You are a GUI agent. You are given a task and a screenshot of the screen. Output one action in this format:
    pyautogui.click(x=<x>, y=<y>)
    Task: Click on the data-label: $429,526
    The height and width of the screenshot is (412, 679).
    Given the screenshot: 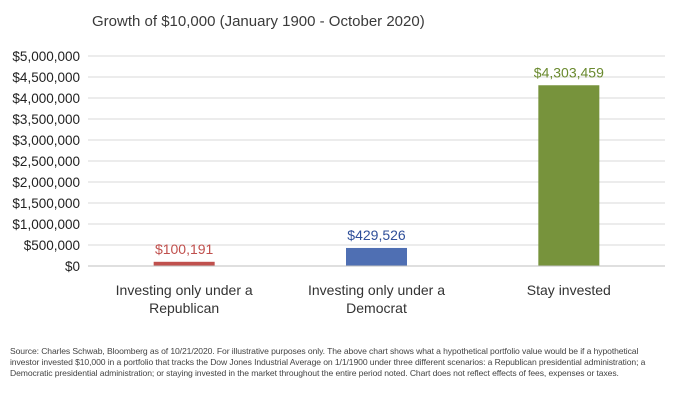 What is the action you would take?
    pyautogui.click(x=376, y=235)
    